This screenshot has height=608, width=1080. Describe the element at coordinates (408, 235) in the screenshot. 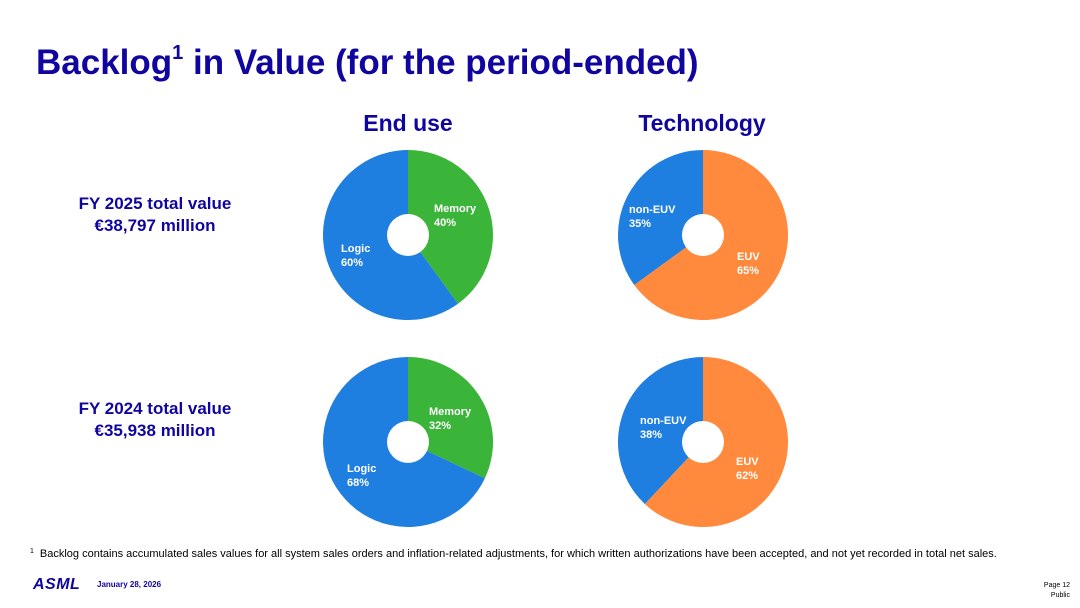

I see `pie-0-center-hole` at that location.